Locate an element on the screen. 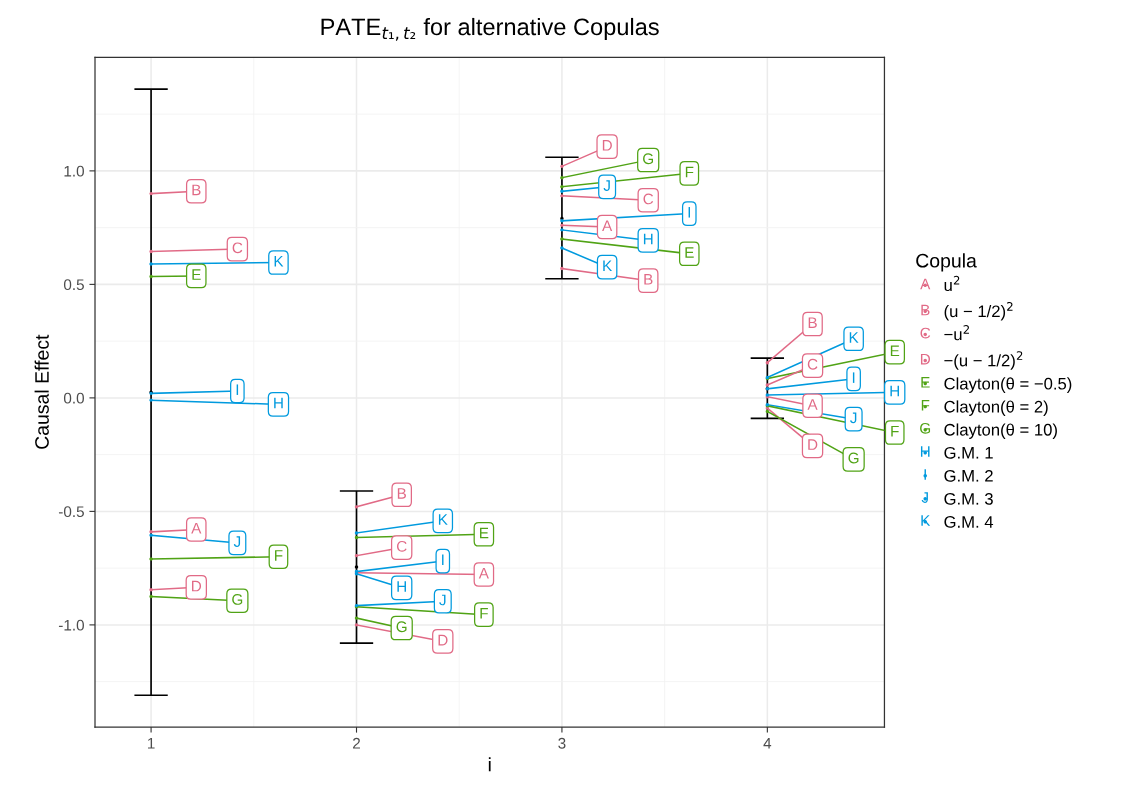 The width and height of the screenshot is (1131, 786). x-axis-title: i is located at coordinates (489, 764).